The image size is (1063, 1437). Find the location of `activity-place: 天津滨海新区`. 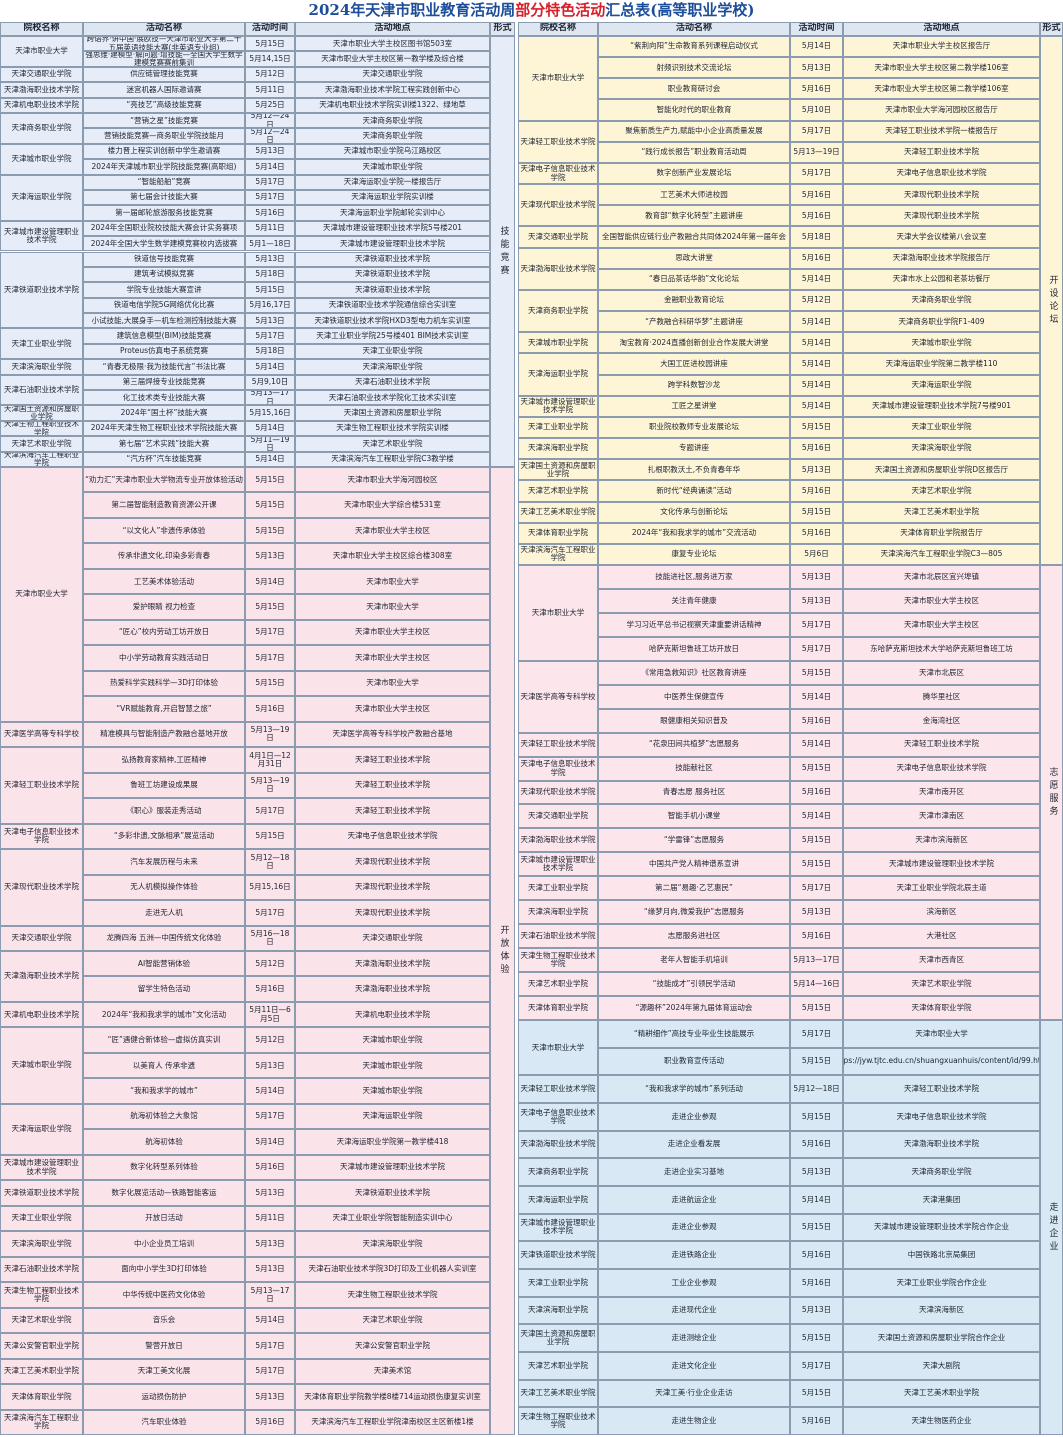

activity-place: 天津滨海新区 is located at coordinates (941, 1310).